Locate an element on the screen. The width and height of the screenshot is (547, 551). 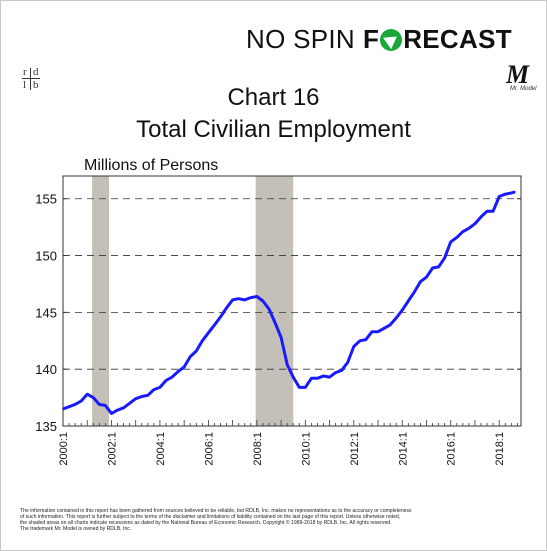
x-tick-label: 2006:1 is located at coordinates (209, 449).